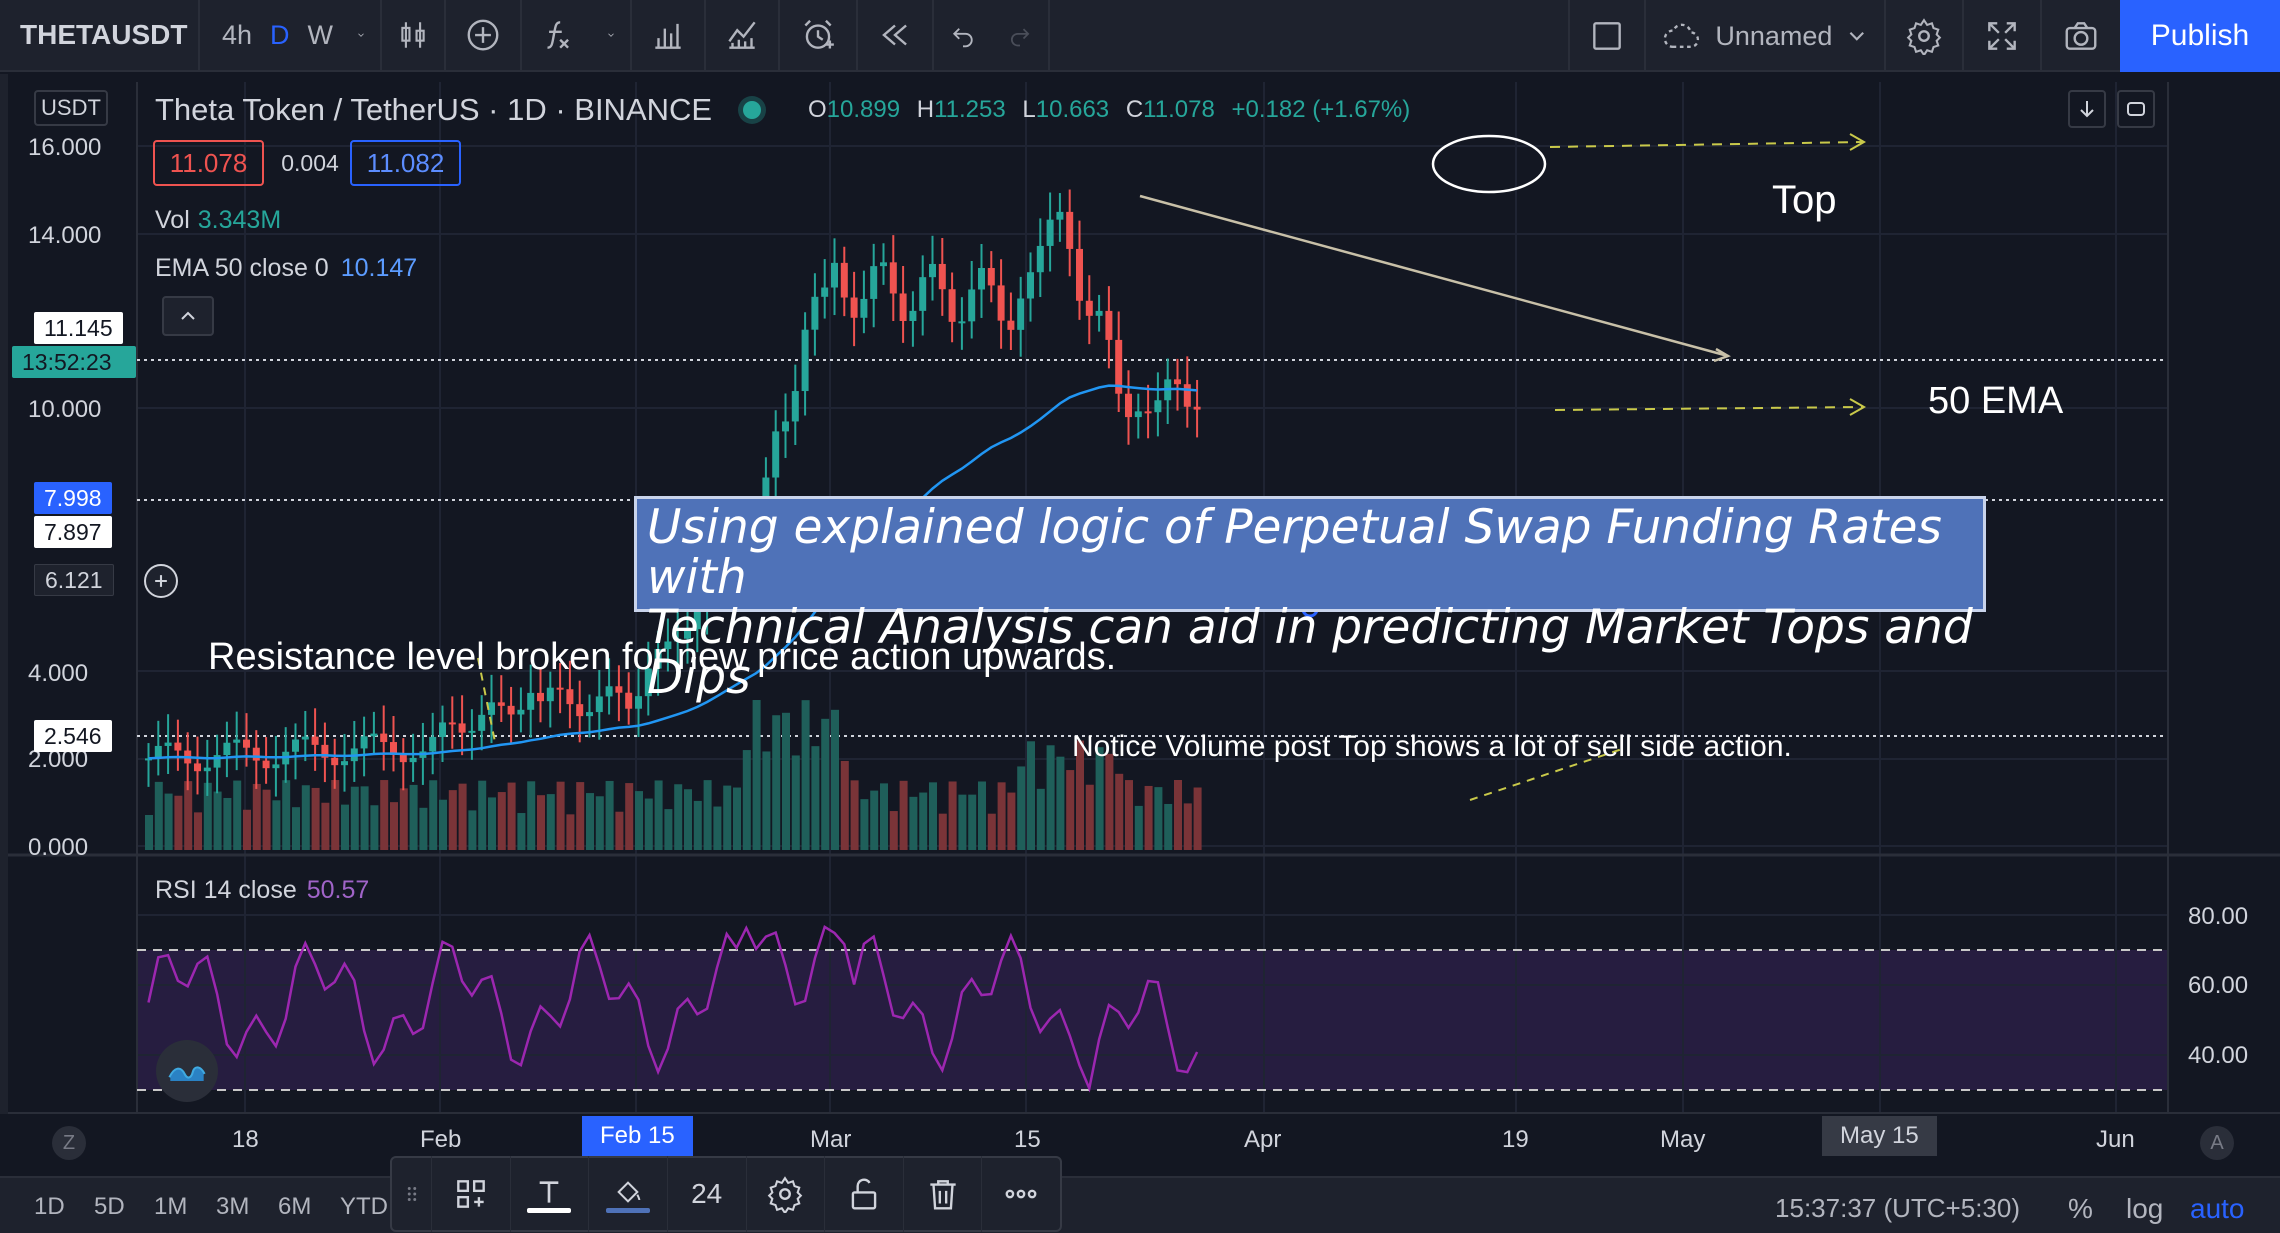 This screenshot has width=2280, height=1233. I want to click on range-6m: 6M, so click(295, 1206).